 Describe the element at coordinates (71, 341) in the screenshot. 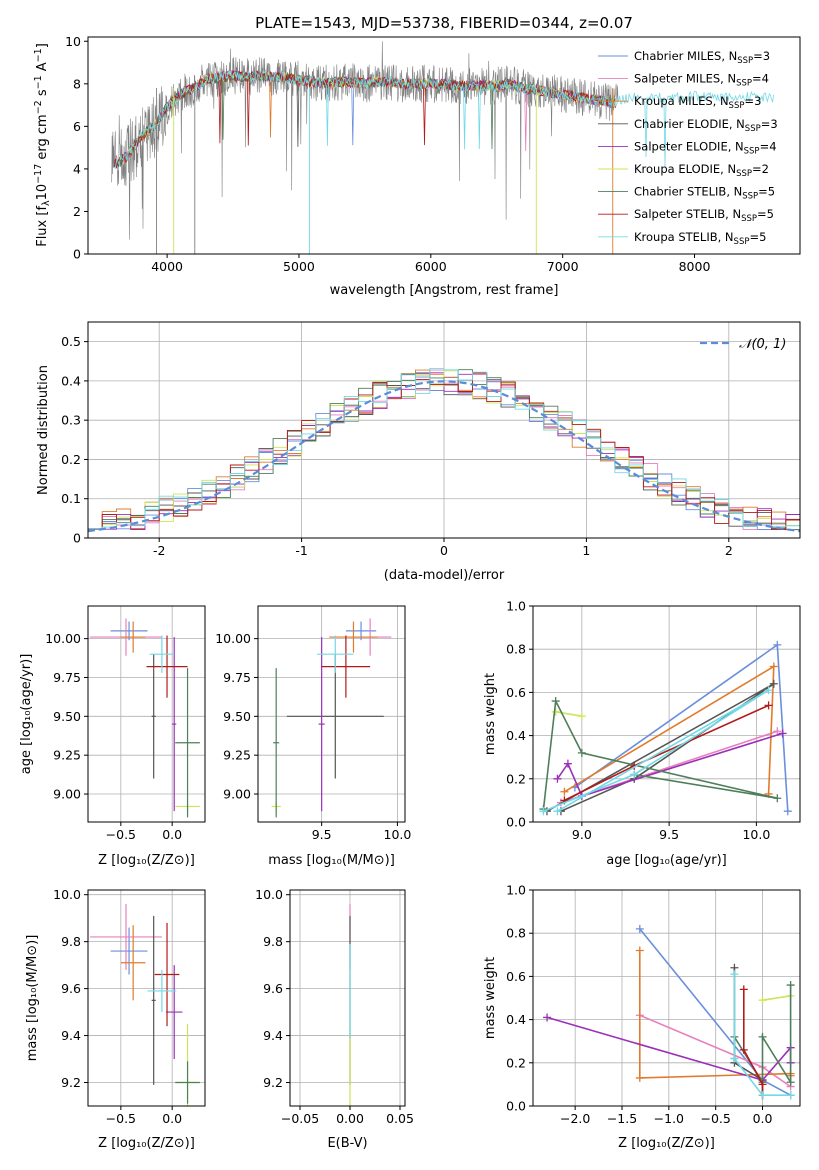

I see `y-tick-label: 0.5` at that location.